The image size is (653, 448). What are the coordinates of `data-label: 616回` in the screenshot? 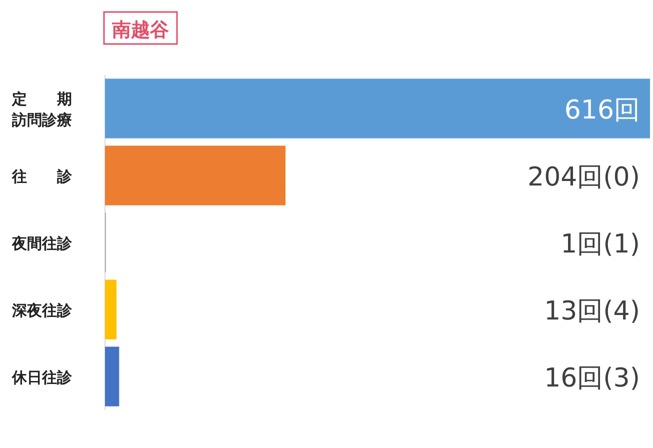 It's located at (602, 111).